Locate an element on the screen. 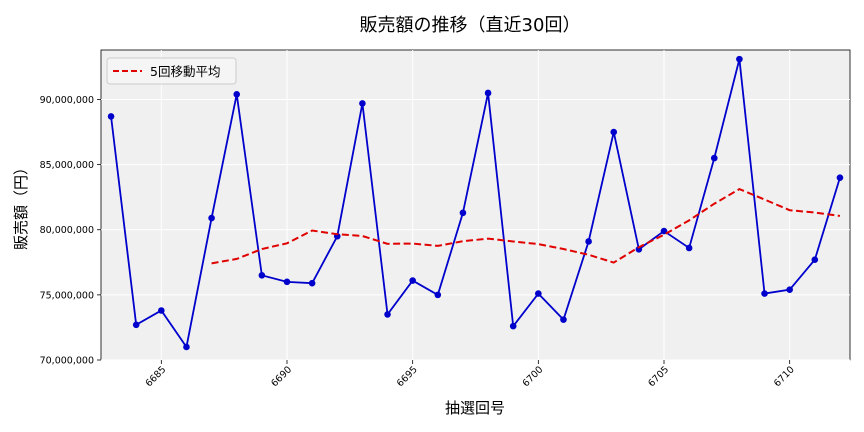 The width and height of the screenshot is (864, 432). legend-box is located at coordinates (171, 71).